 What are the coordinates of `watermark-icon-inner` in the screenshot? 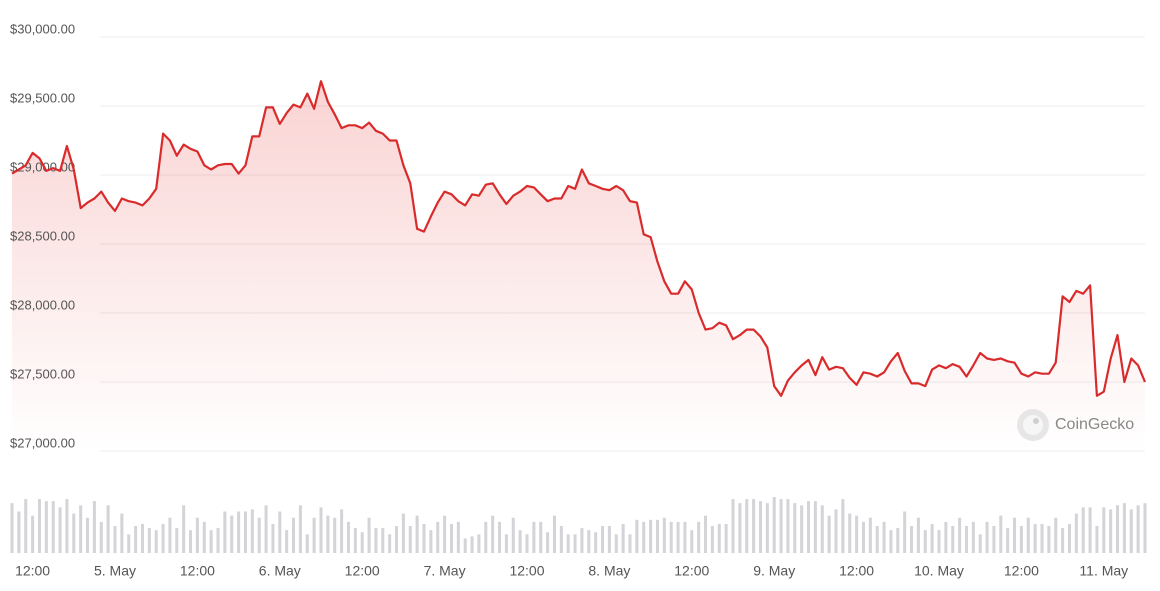 It's located at (1033, 425).